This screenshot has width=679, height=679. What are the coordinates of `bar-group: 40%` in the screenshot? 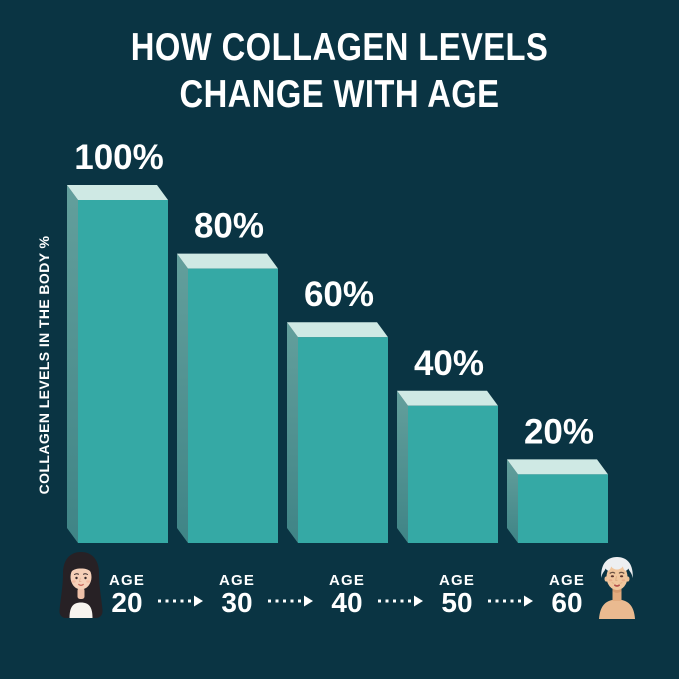 It's located at (447, 443).